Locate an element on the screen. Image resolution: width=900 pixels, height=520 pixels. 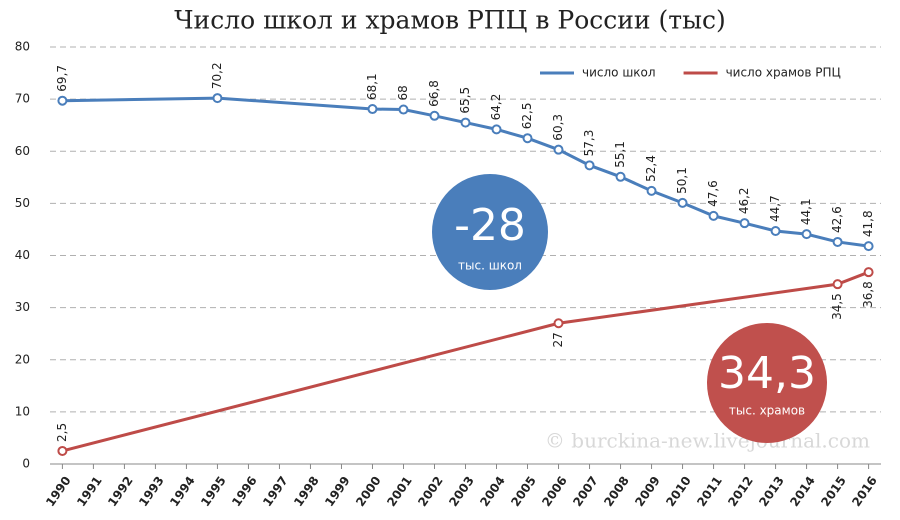
x-tick-label: 1993 is located at coordinates (151, 491).